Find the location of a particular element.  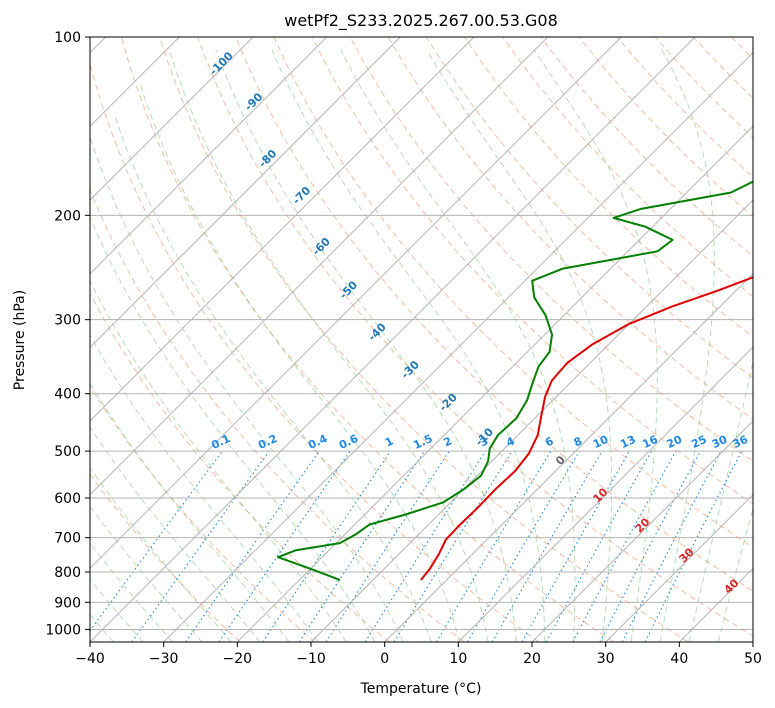

x-tick-label: −30 is located at coordinates (164, 659).